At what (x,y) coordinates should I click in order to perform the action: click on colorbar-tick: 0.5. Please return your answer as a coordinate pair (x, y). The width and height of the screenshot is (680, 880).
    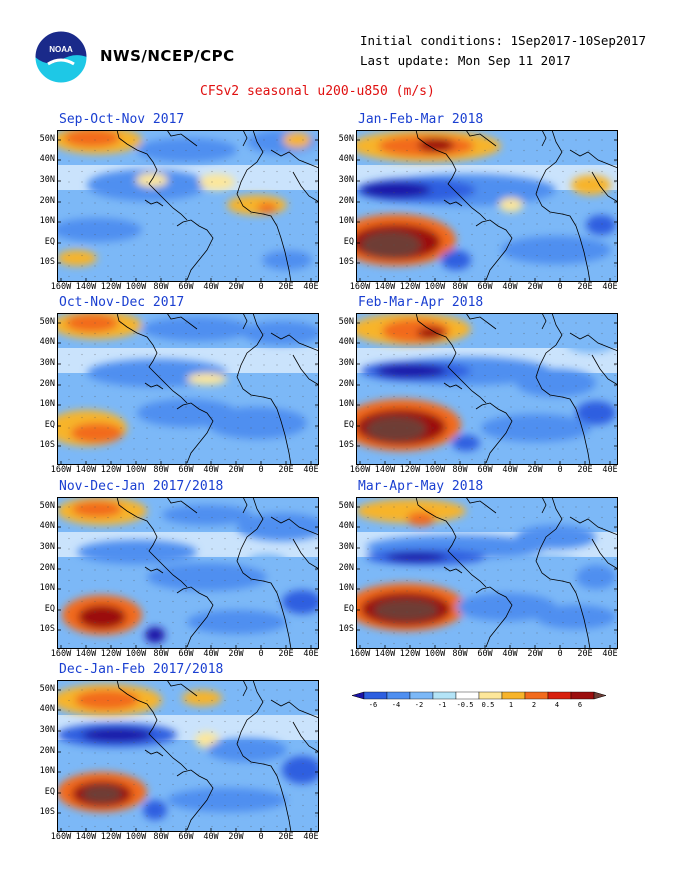
    Looking at the image, I should click on (488, 705).